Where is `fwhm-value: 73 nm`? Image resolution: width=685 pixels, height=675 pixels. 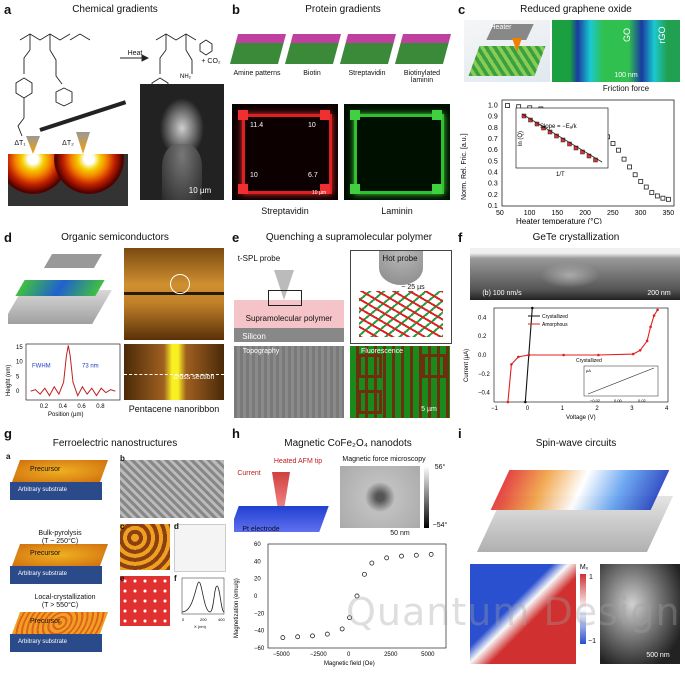 fwhm-value: 73 nm is located at coordinates (90, 367).